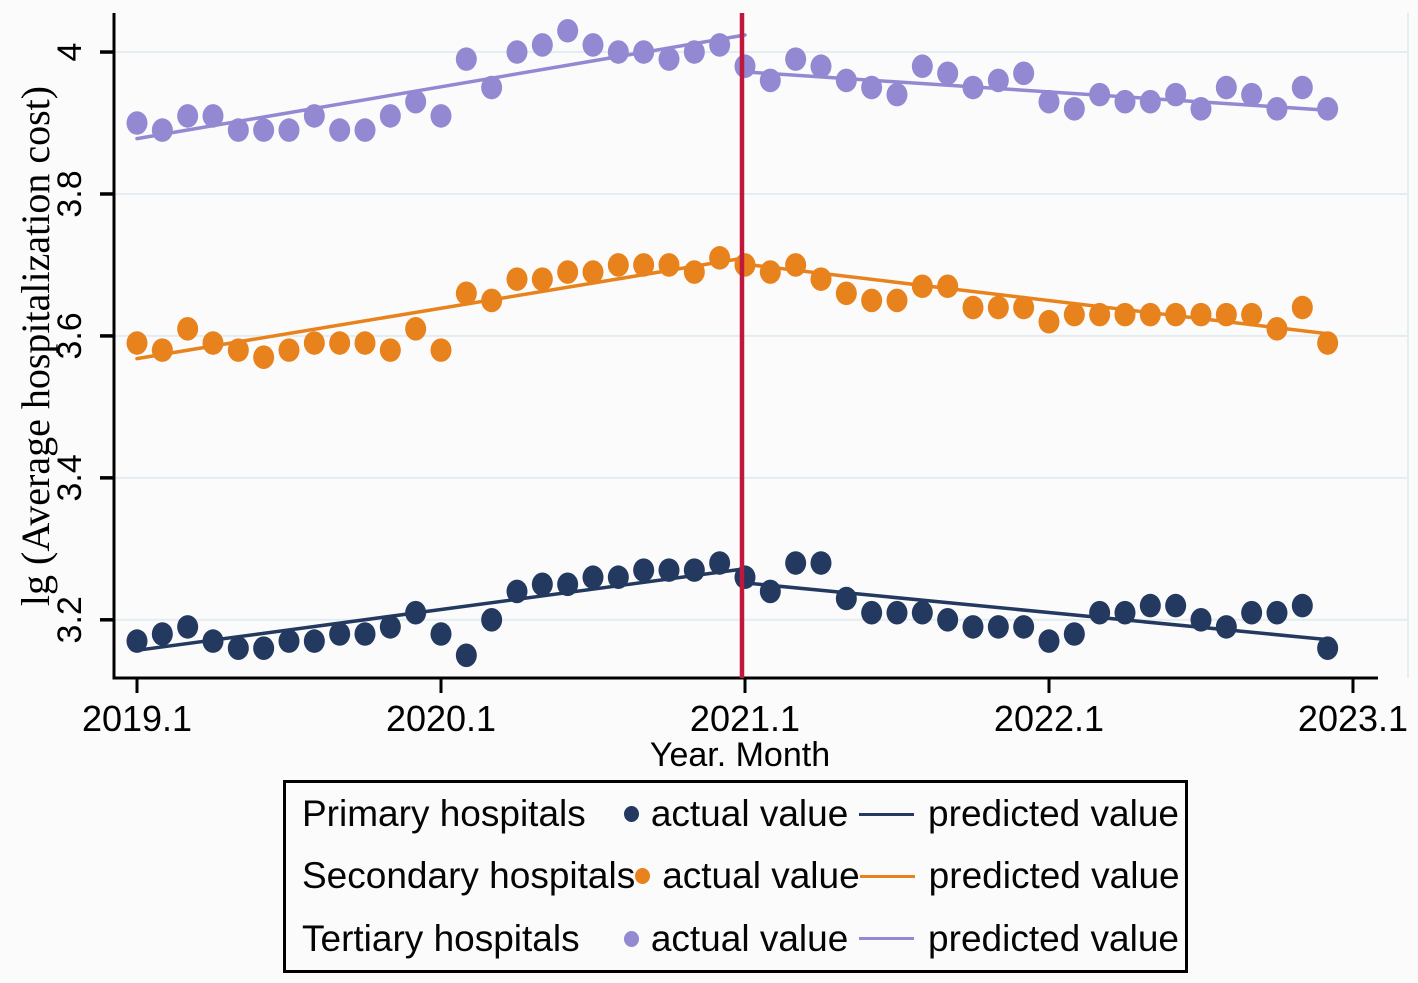 Image resolution: width=1418 pixels, height=983 pixels. What do you see at coordinates (631, 938) in the screenshot?
I see `actual-value-dot-icon` at bounding box center [631, 938].